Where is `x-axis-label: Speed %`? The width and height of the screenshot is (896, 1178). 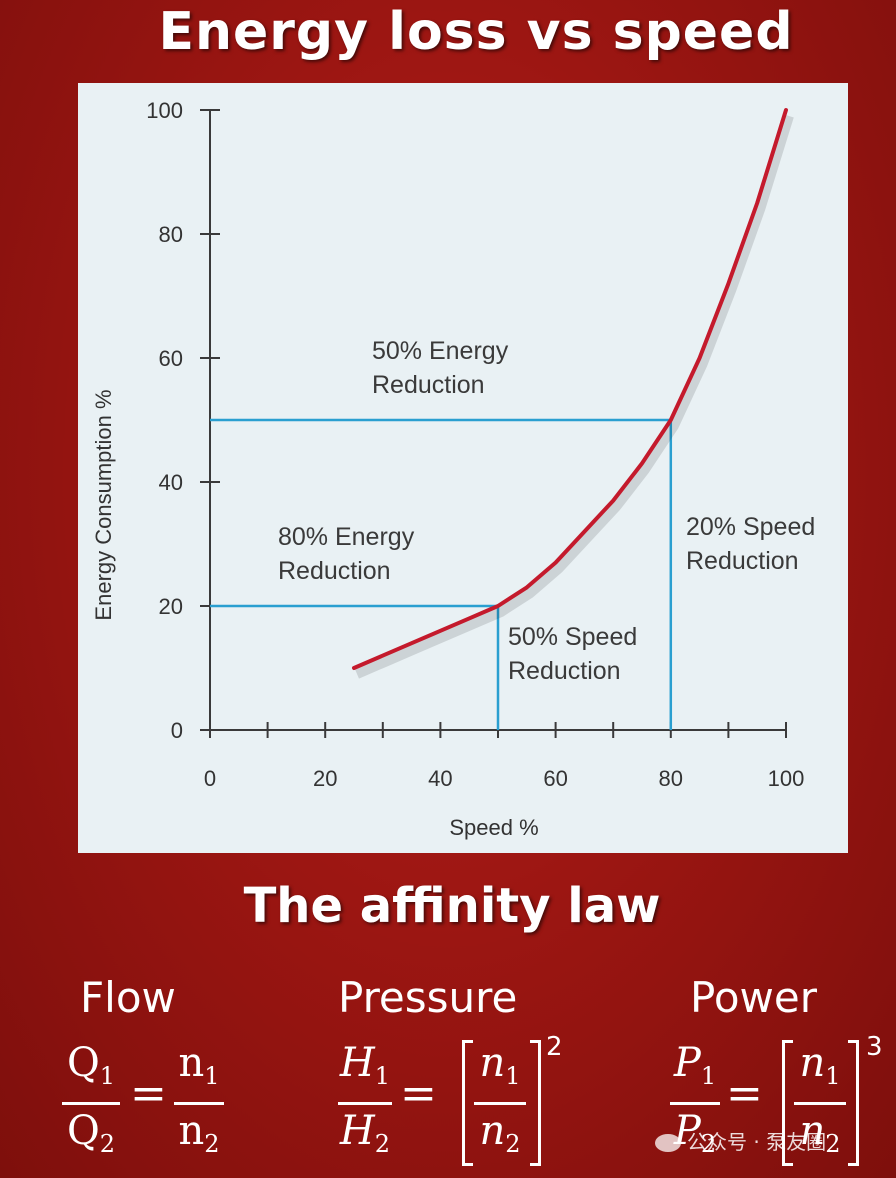 x-axis-label: Speed % is located at coordinates (493, 827).